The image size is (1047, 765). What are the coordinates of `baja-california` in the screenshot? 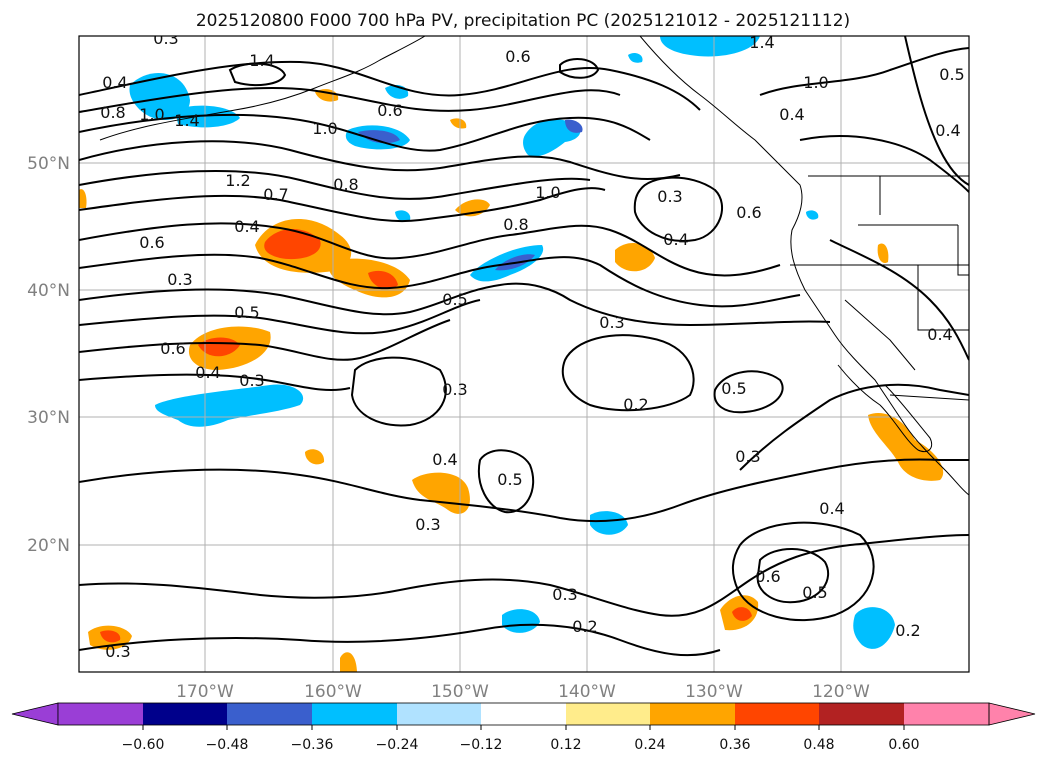 It's located at (885, 408).